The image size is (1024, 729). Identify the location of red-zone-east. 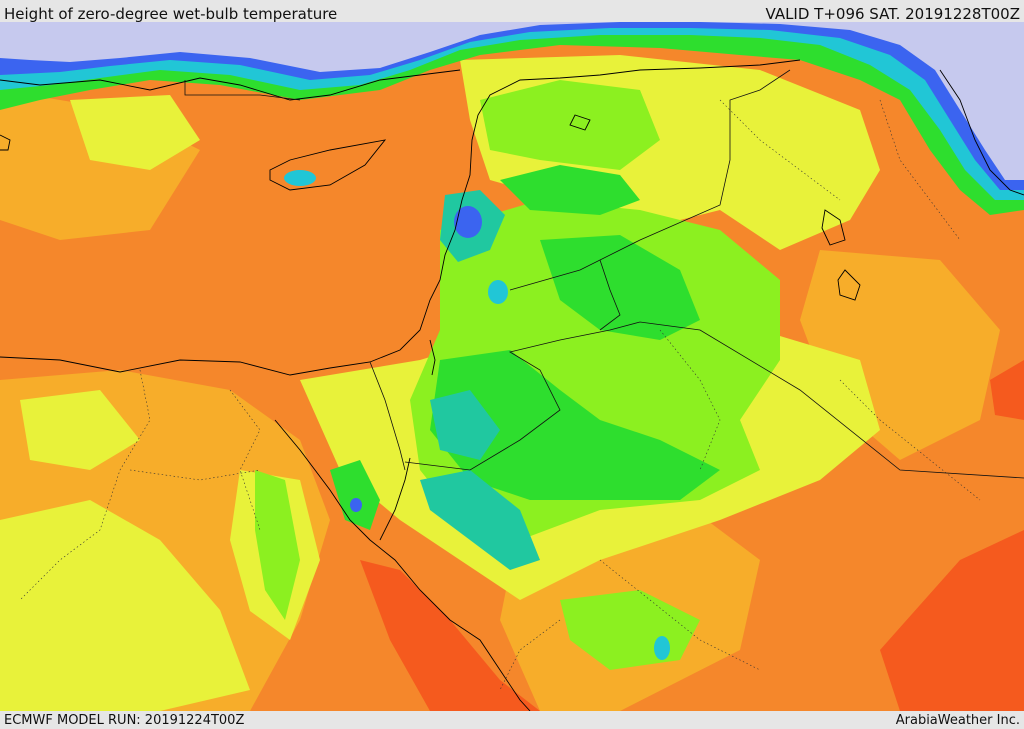
(952, 620).